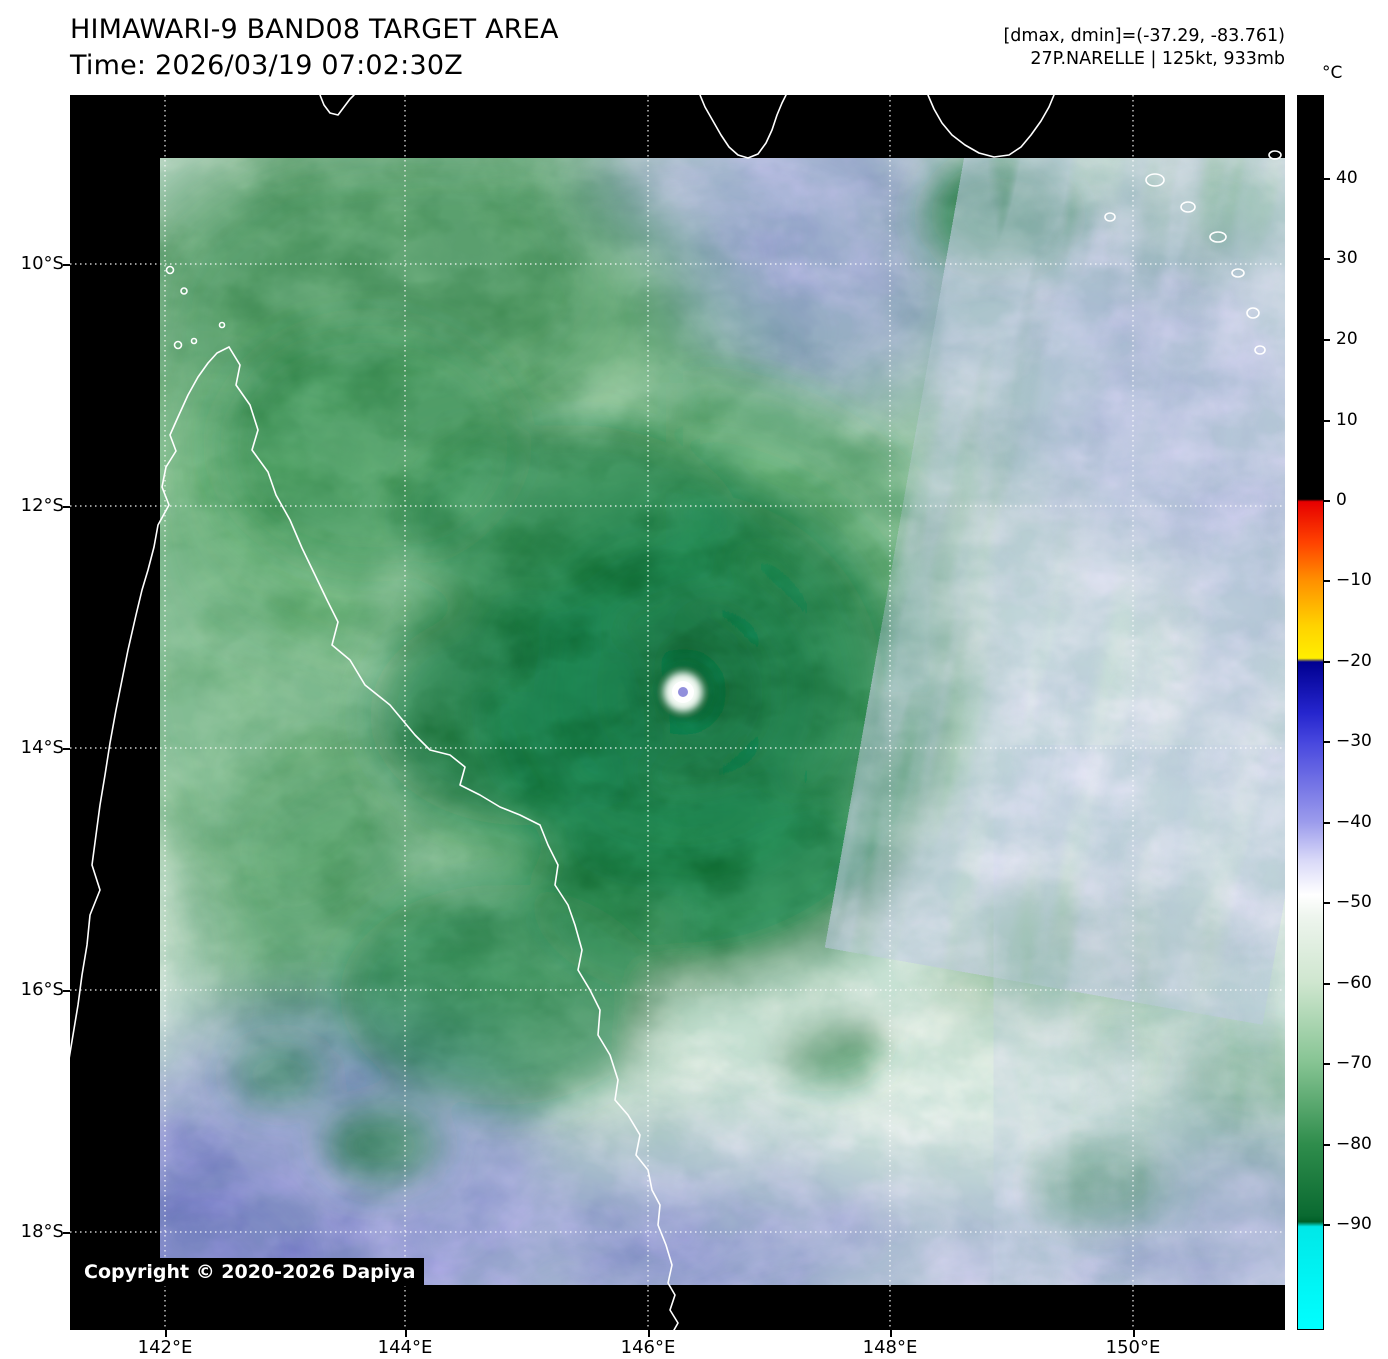 The image size is (1388, 1359). Describe the element at coordinates (1354, 1224) in the screenshot. I see `colorbar-tick-label: −90` at that location.